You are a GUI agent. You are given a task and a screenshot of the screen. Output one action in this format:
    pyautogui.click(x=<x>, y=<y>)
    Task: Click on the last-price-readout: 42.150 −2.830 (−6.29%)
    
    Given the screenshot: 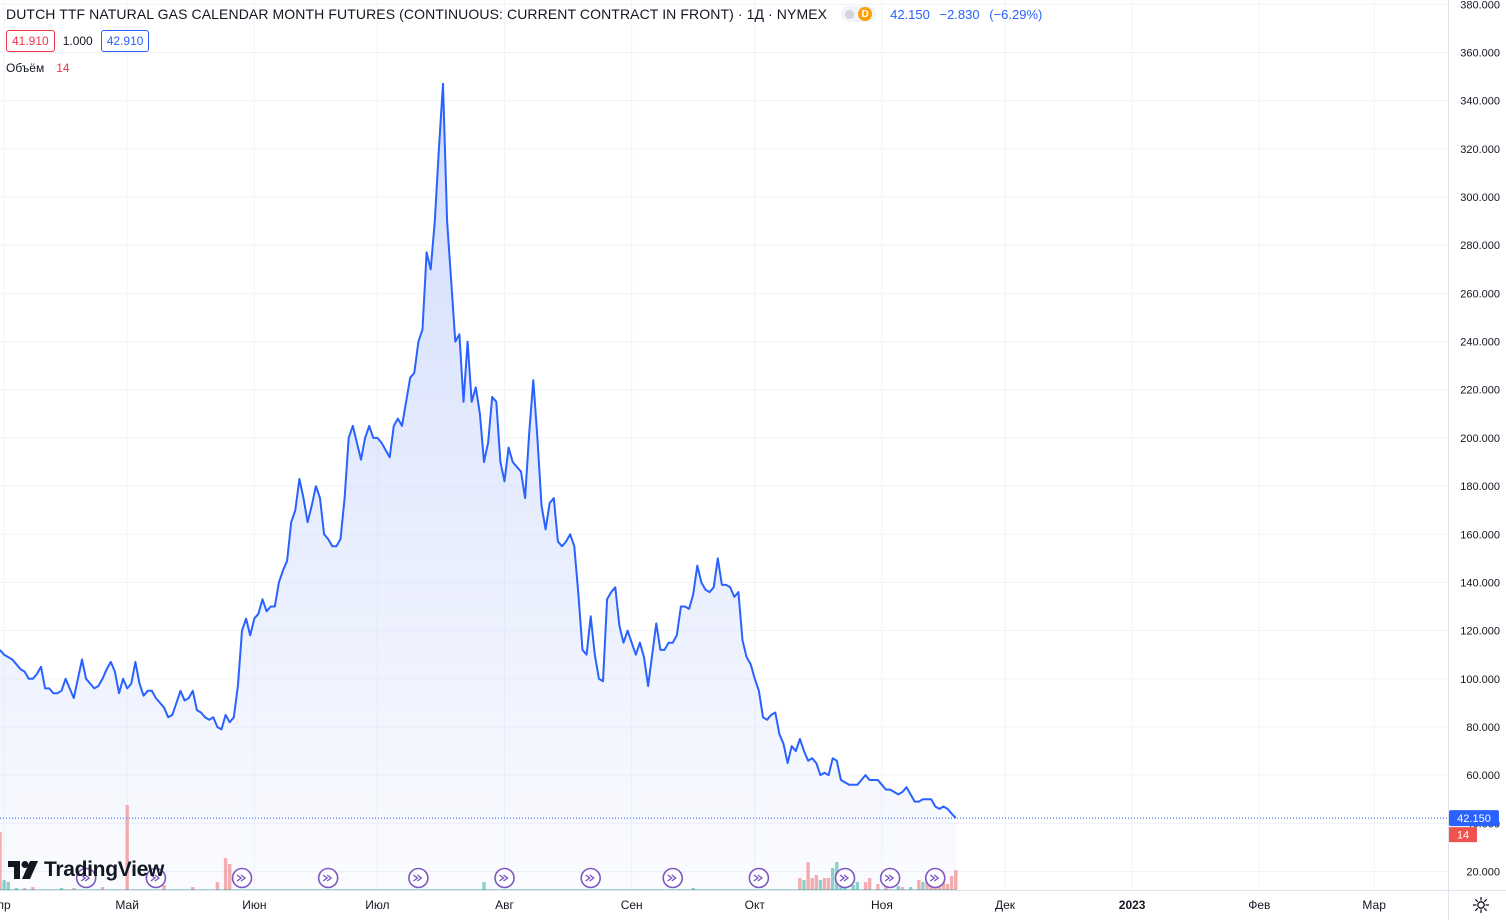 What is the action you would take?
    pyautogui.click(x=969, y=14)
    